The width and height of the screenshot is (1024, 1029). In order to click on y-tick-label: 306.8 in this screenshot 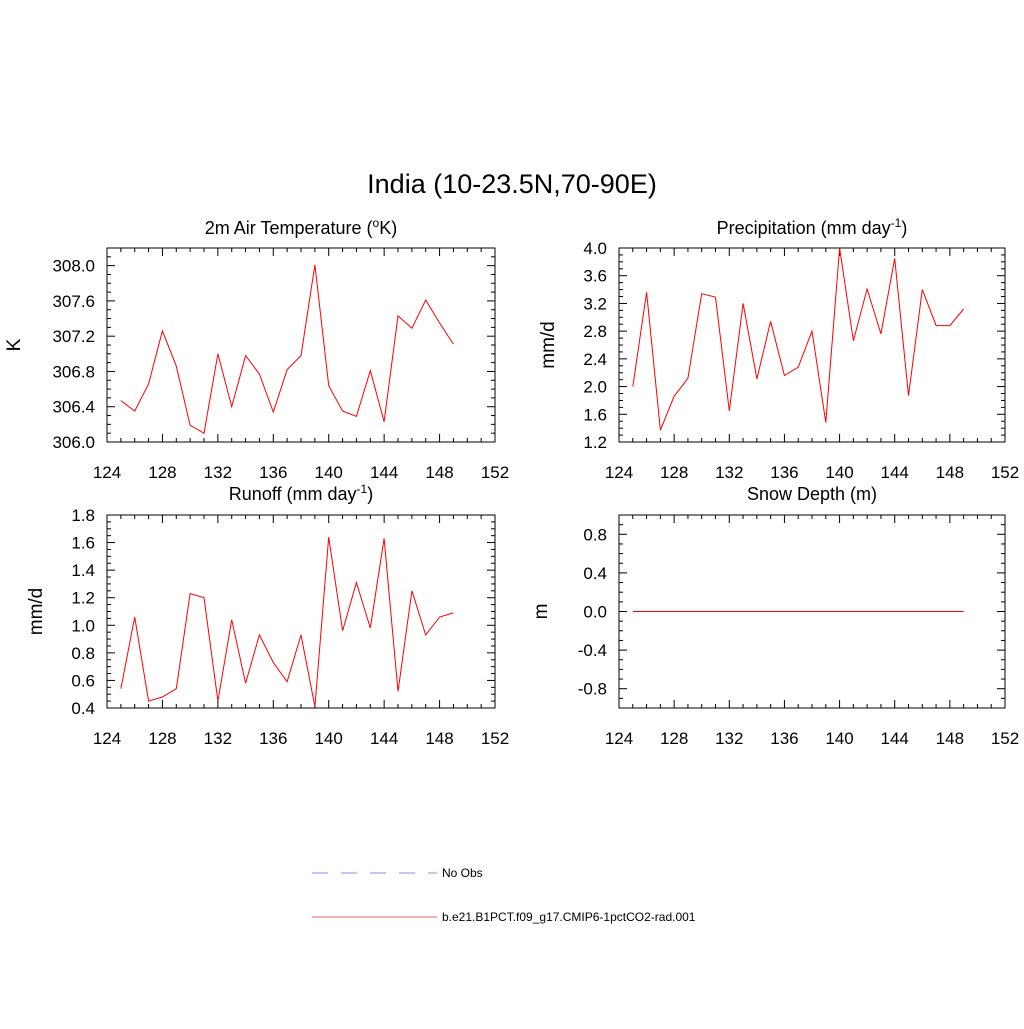, I will do `click(73, 371)`.